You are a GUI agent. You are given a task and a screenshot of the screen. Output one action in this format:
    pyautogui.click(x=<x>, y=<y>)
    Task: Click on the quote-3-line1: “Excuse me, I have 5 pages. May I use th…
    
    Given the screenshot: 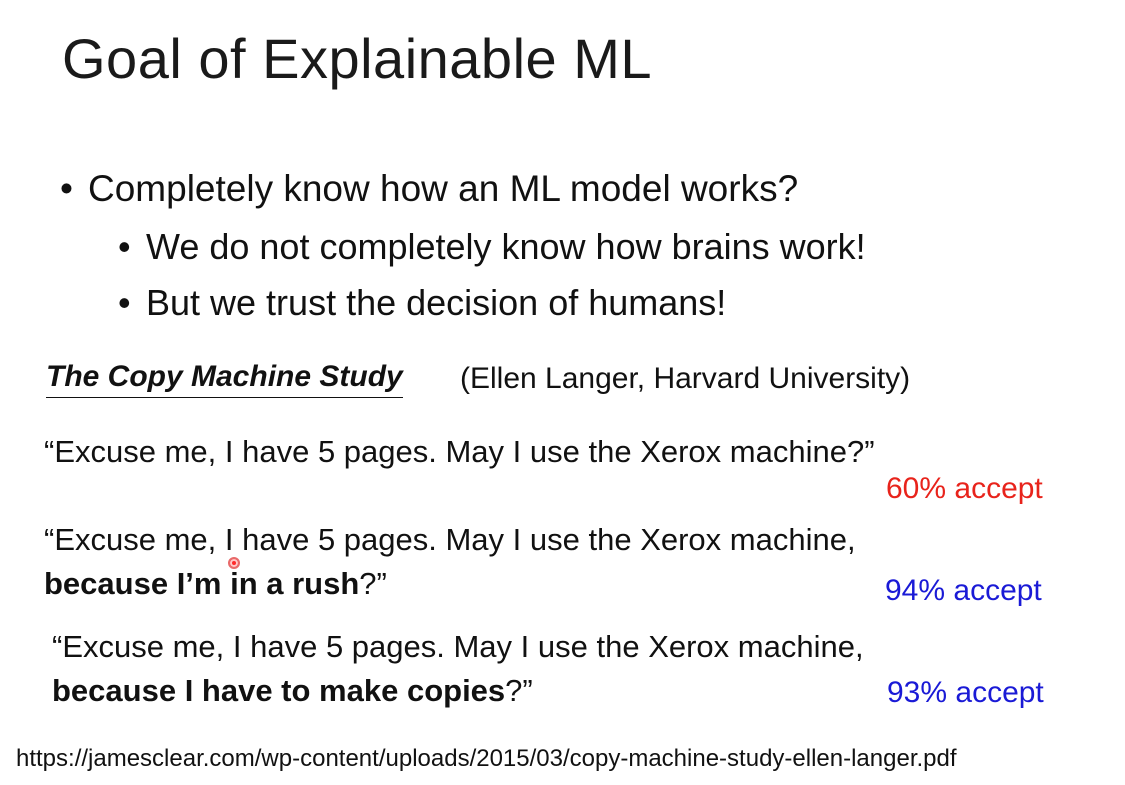 What is the action you would take?
    pyautogui.click(x=458, y=646)
    